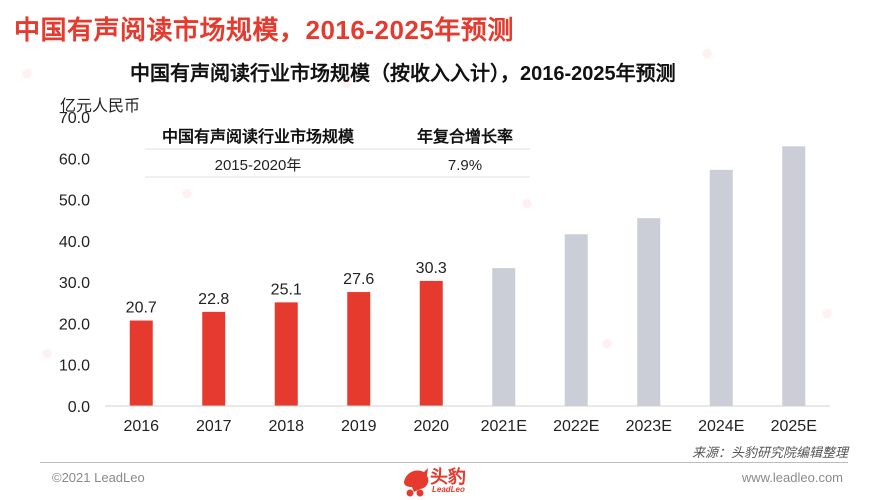 This screenshot has width=888, height=500. I want to click on y-tick-label: 70.0, so click(74, 118).